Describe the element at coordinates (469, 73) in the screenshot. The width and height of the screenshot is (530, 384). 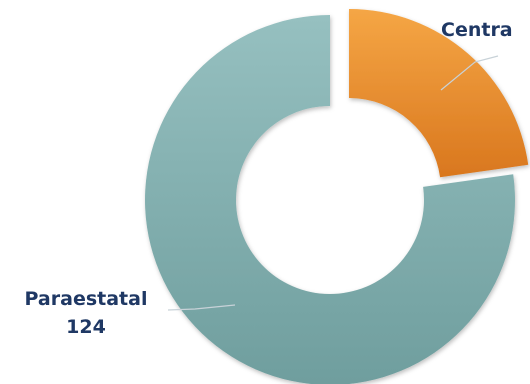
I see `leader-line-central` at that location.